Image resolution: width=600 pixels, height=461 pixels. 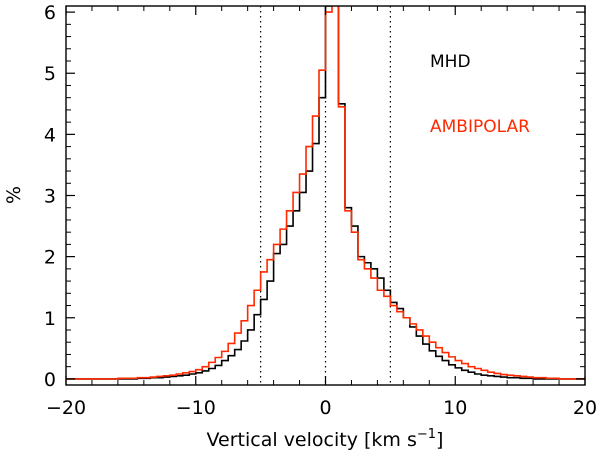 I want to click on x-tick-label: −20, so click(x=66, y=408).